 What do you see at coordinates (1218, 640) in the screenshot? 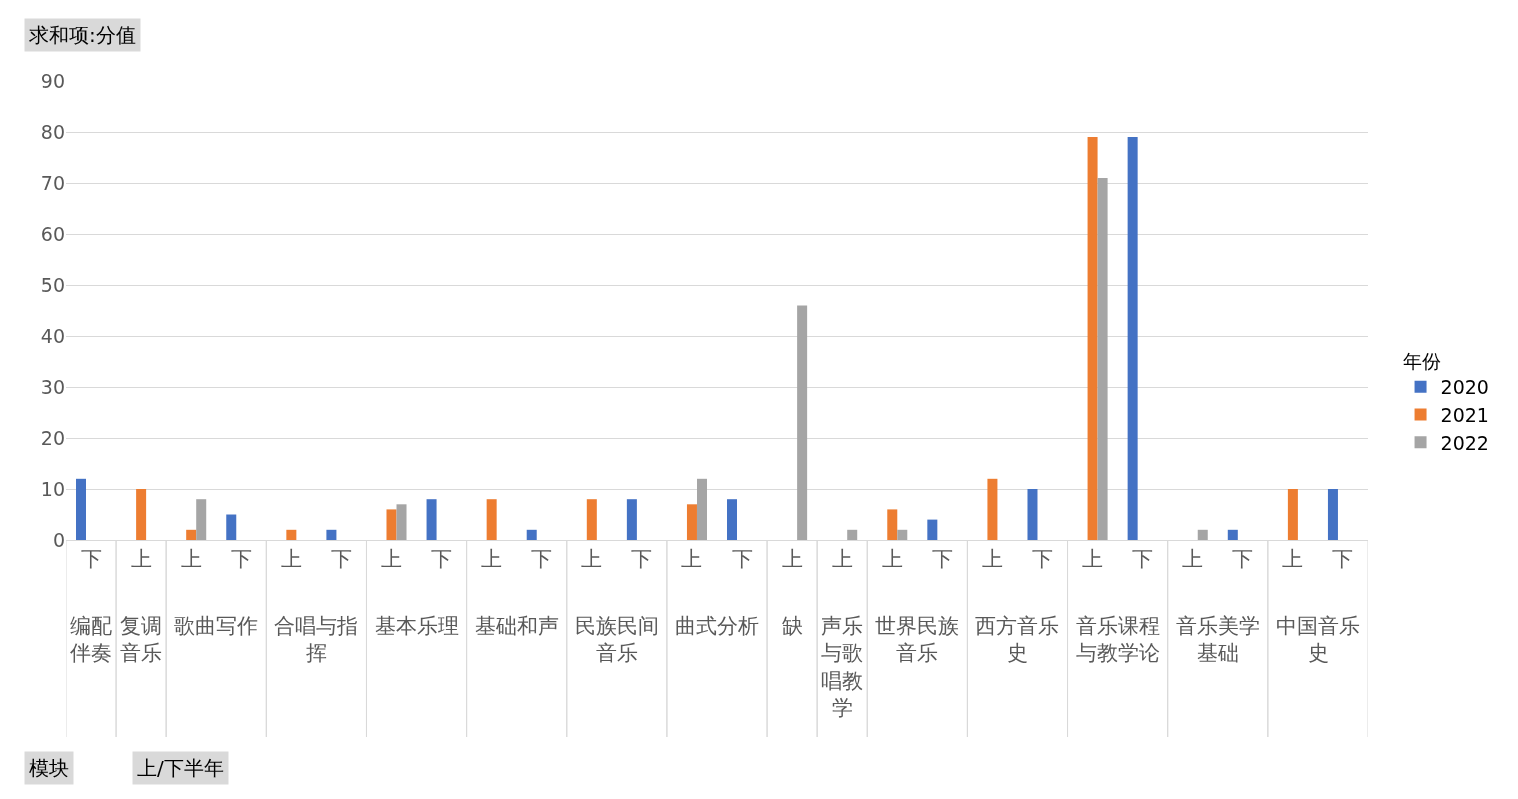
I see `category-label: 音乐美学基础` at bounding box center [1218, 640].